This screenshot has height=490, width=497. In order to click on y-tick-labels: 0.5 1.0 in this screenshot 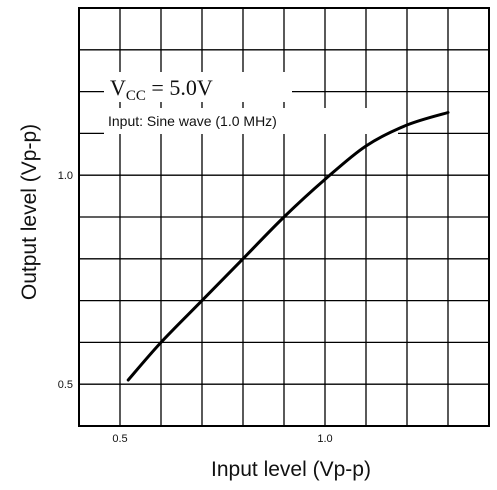, I will do `click(65, 280)`.